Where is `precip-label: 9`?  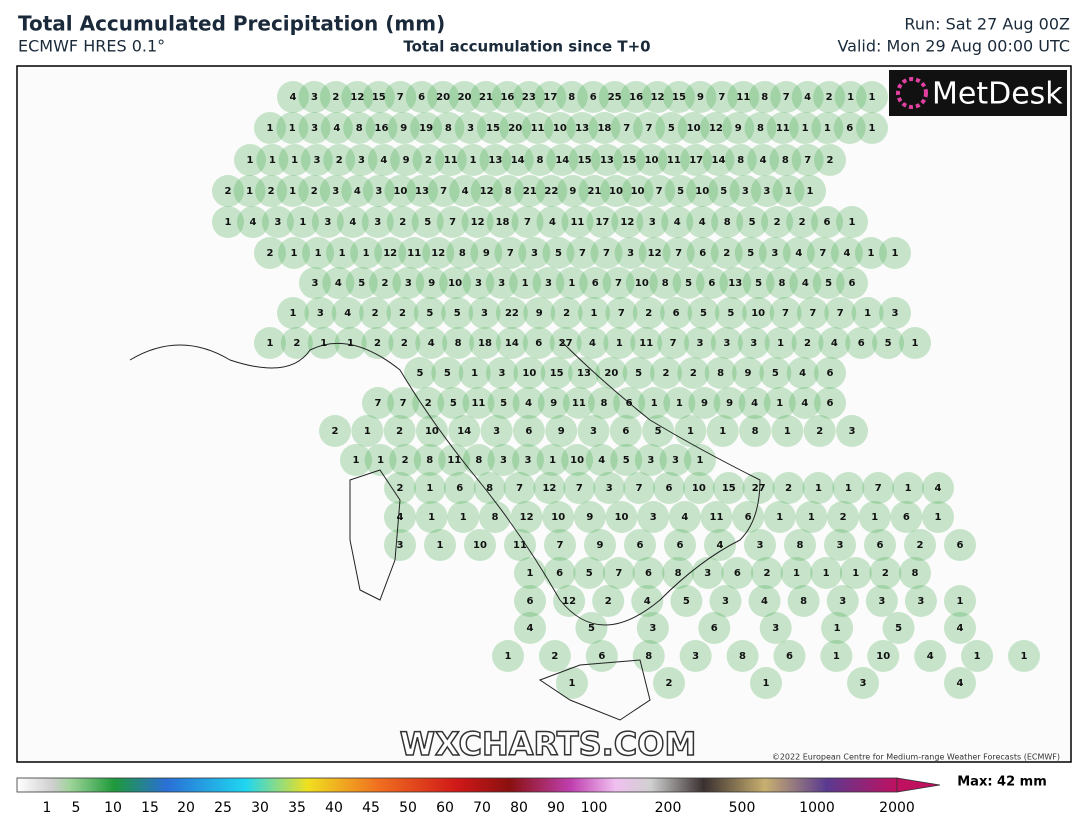 precip-label: 9 is located at coordinates (572, 191).